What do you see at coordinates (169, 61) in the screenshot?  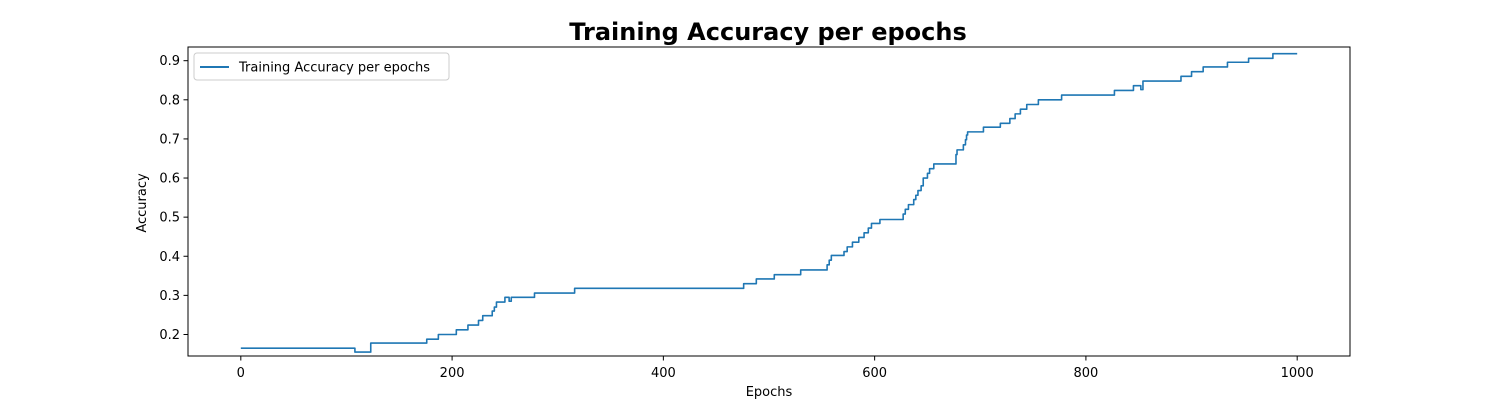 I see `y-tick-label: 0.9` at bounding box center [169, 61].